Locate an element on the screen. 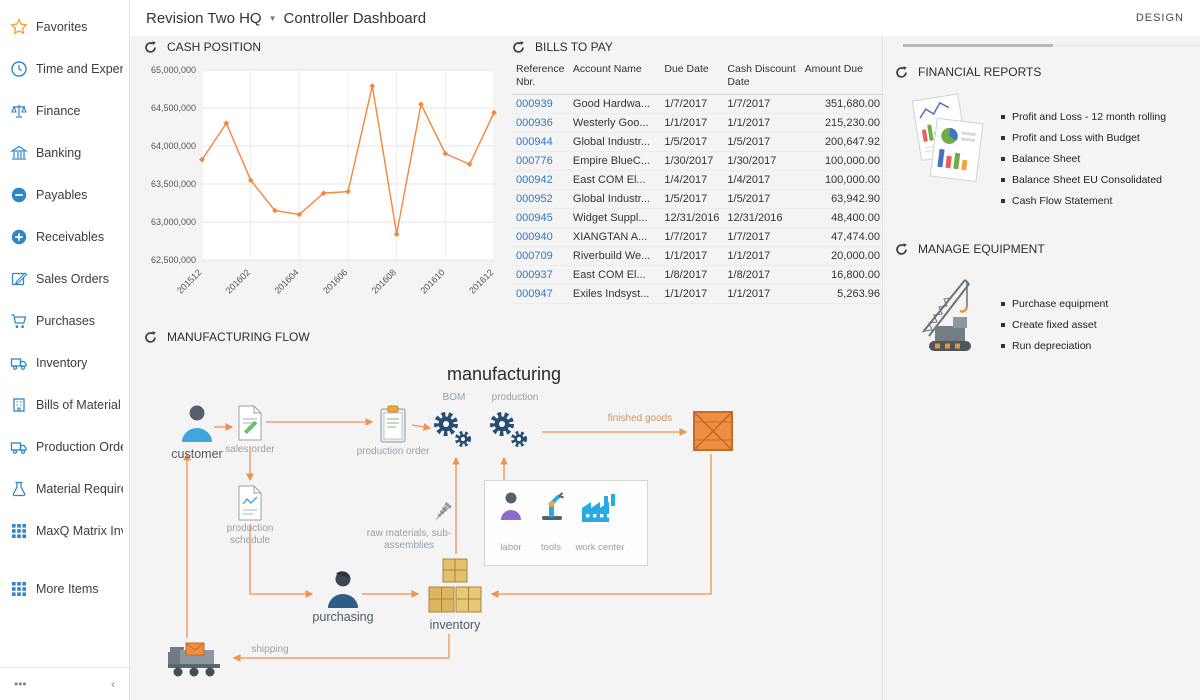  report-link: Cash Flow Statement is located at coordinates (1083, 201).